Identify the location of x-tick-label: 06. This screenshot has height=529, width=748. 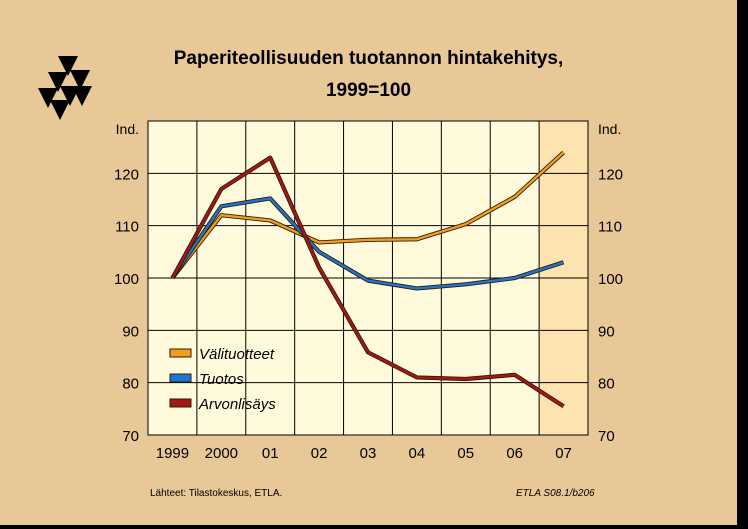
(514, 453).